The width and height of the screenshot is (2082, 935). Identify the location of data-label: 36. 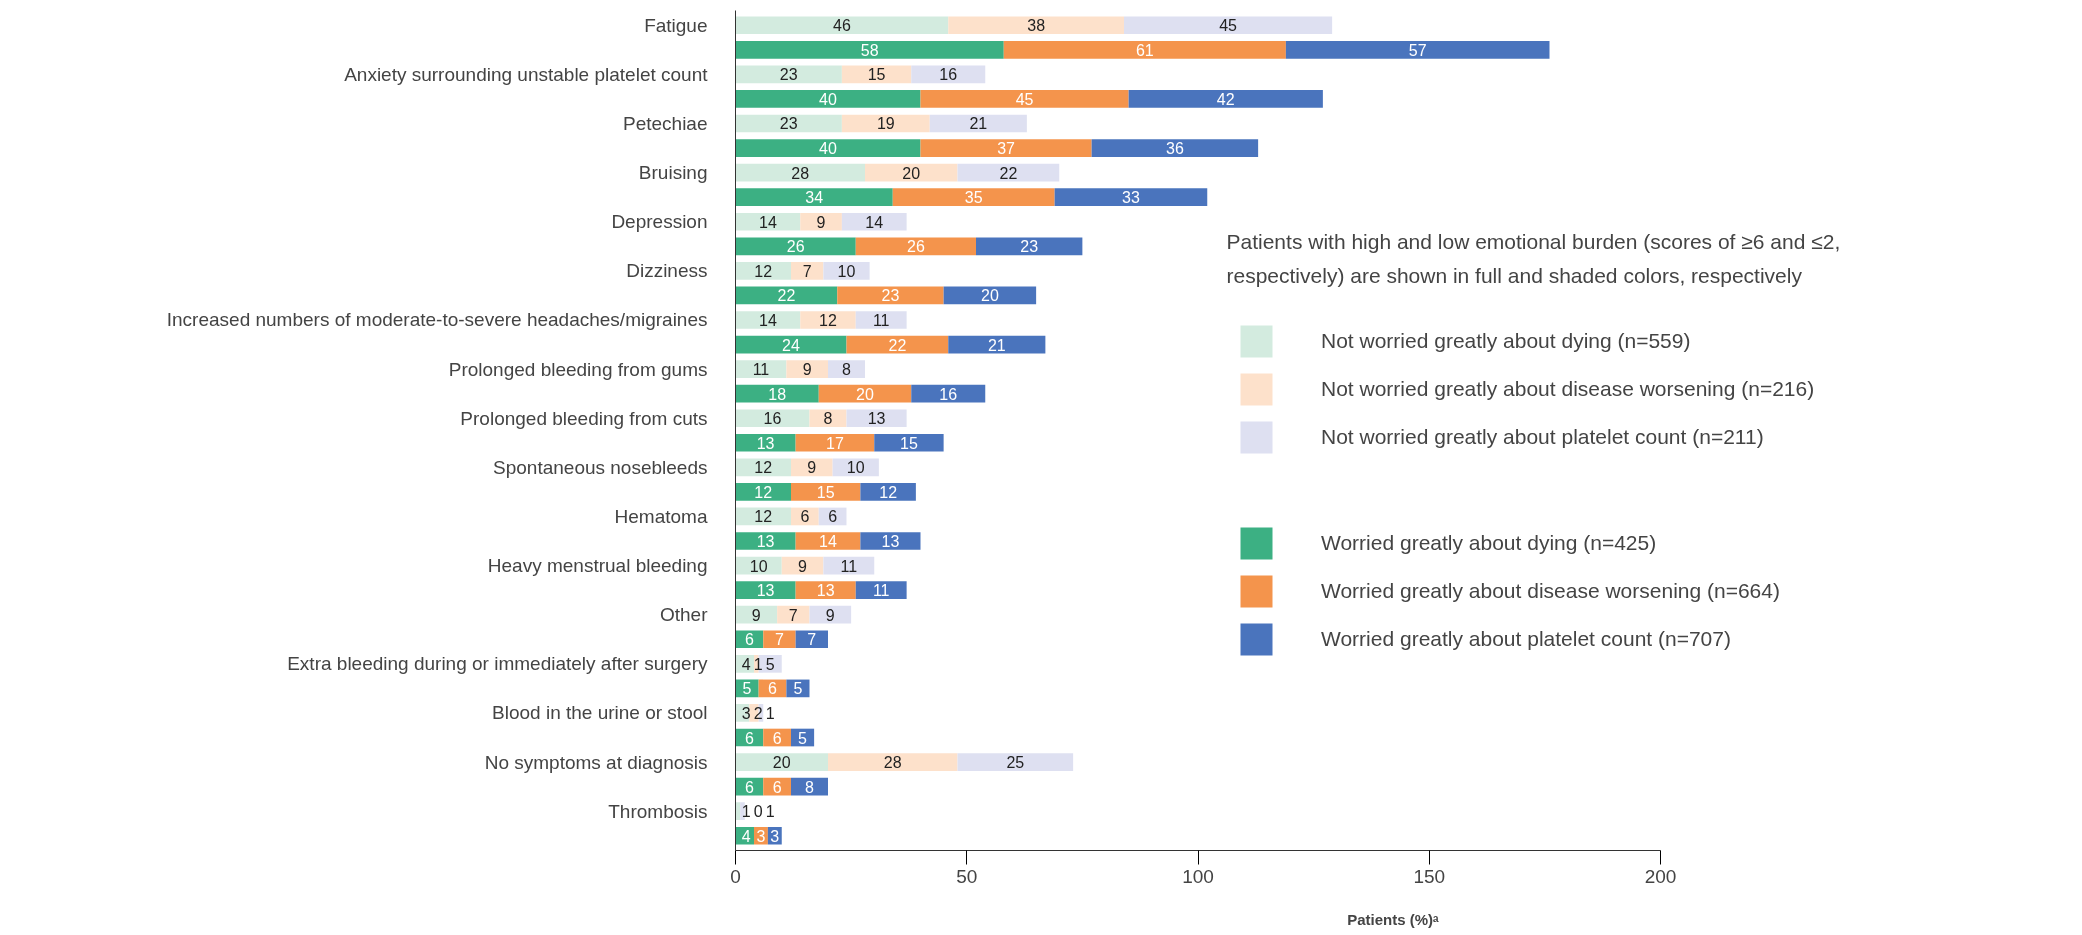
(1174, 149).